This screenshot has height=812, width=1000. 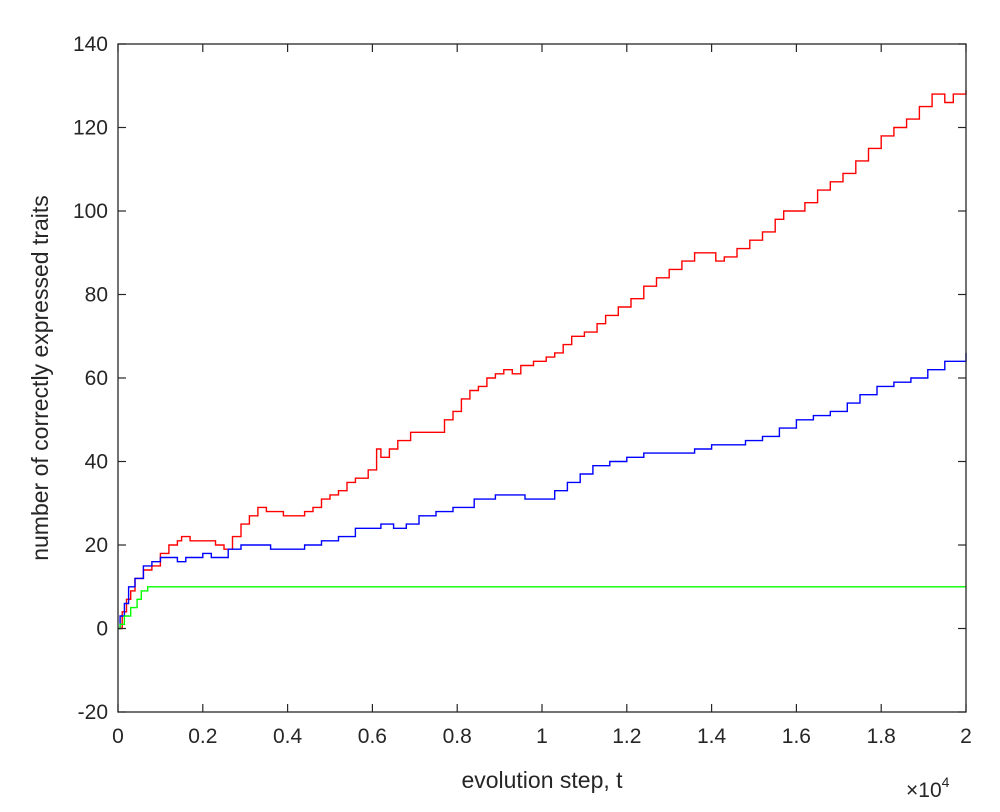 I want to click on x-tick-label: 1.4, so click(x=712, y=736).